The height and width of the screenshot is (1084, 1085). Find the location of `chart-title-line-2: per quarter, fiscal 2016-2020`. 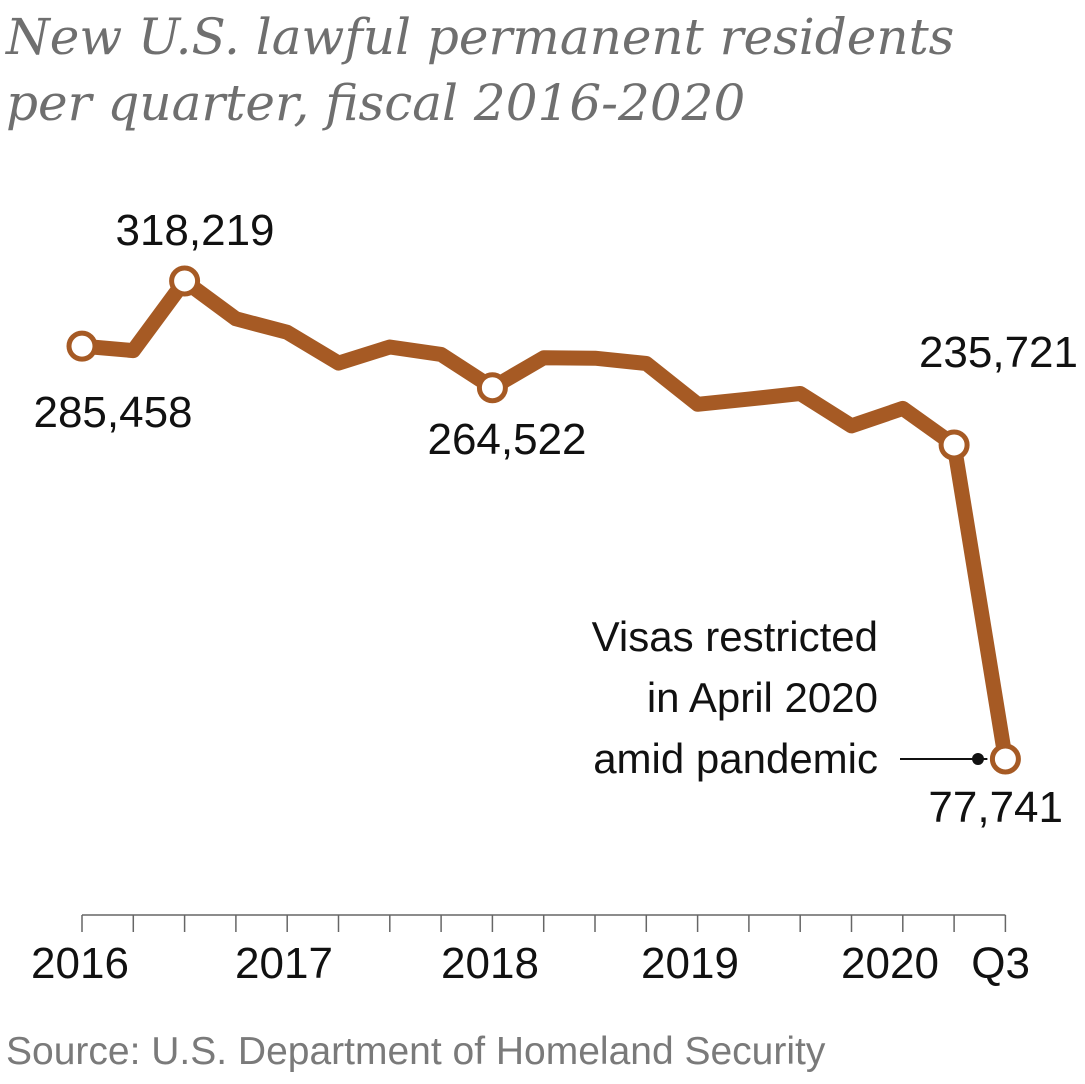

chart-title-line-2: per quarter, fiscal 2016-2020 is located at coordinates (376, 103).